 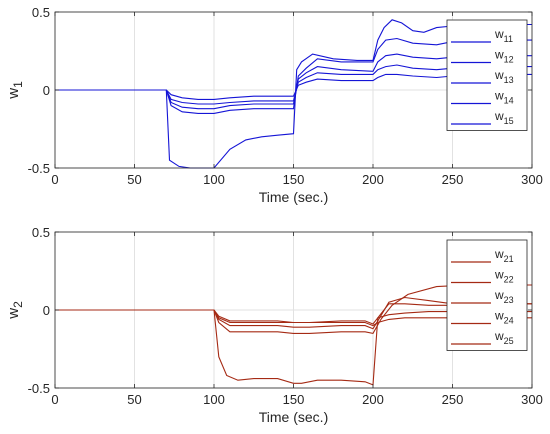 I want to click on legend-label: w24, so click(x=504, y=317).